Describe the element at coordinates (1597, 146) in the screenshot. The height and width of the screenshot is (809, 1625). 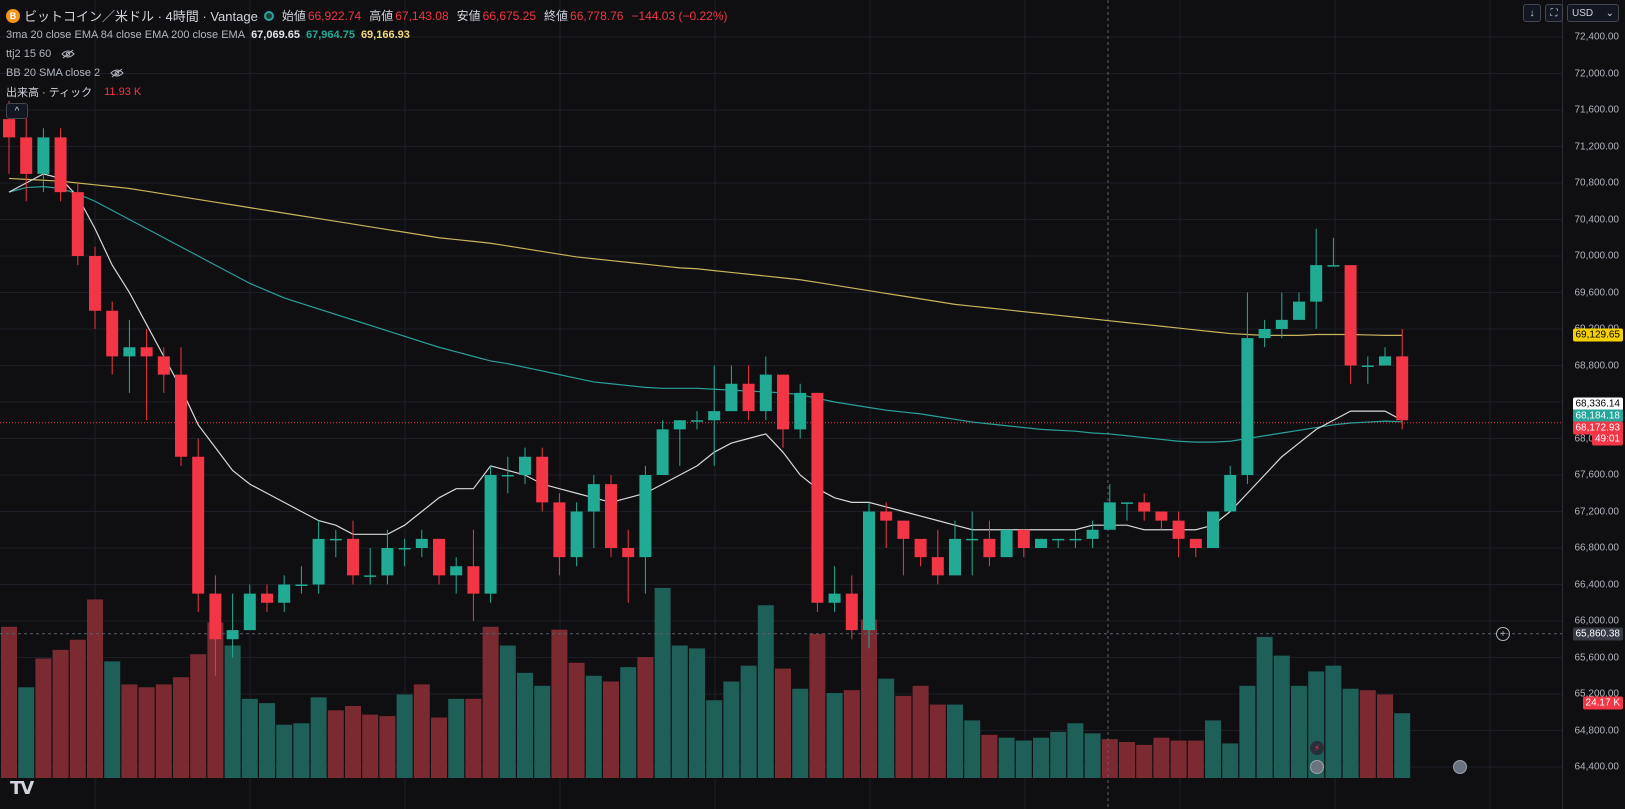
I see `price-axis-label: 71,200.00` at that location.